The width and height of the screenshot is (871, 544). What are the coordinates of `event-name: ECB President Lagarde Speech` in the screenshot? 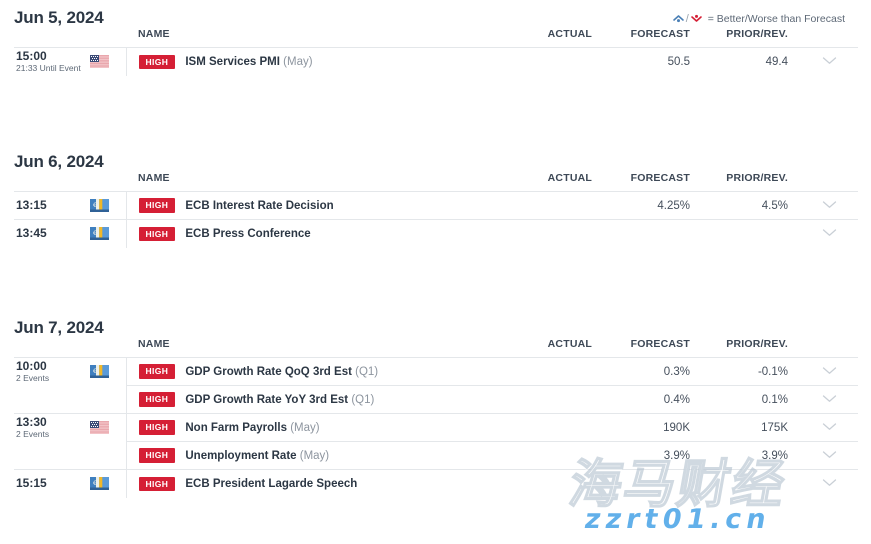 It's located at (271, 484).